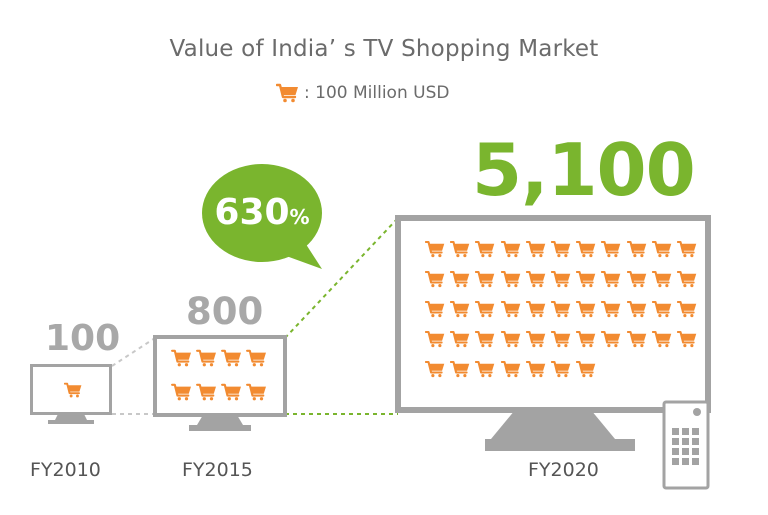  I want to click on year-label-fy2010: FY2010, so click(65, 470).